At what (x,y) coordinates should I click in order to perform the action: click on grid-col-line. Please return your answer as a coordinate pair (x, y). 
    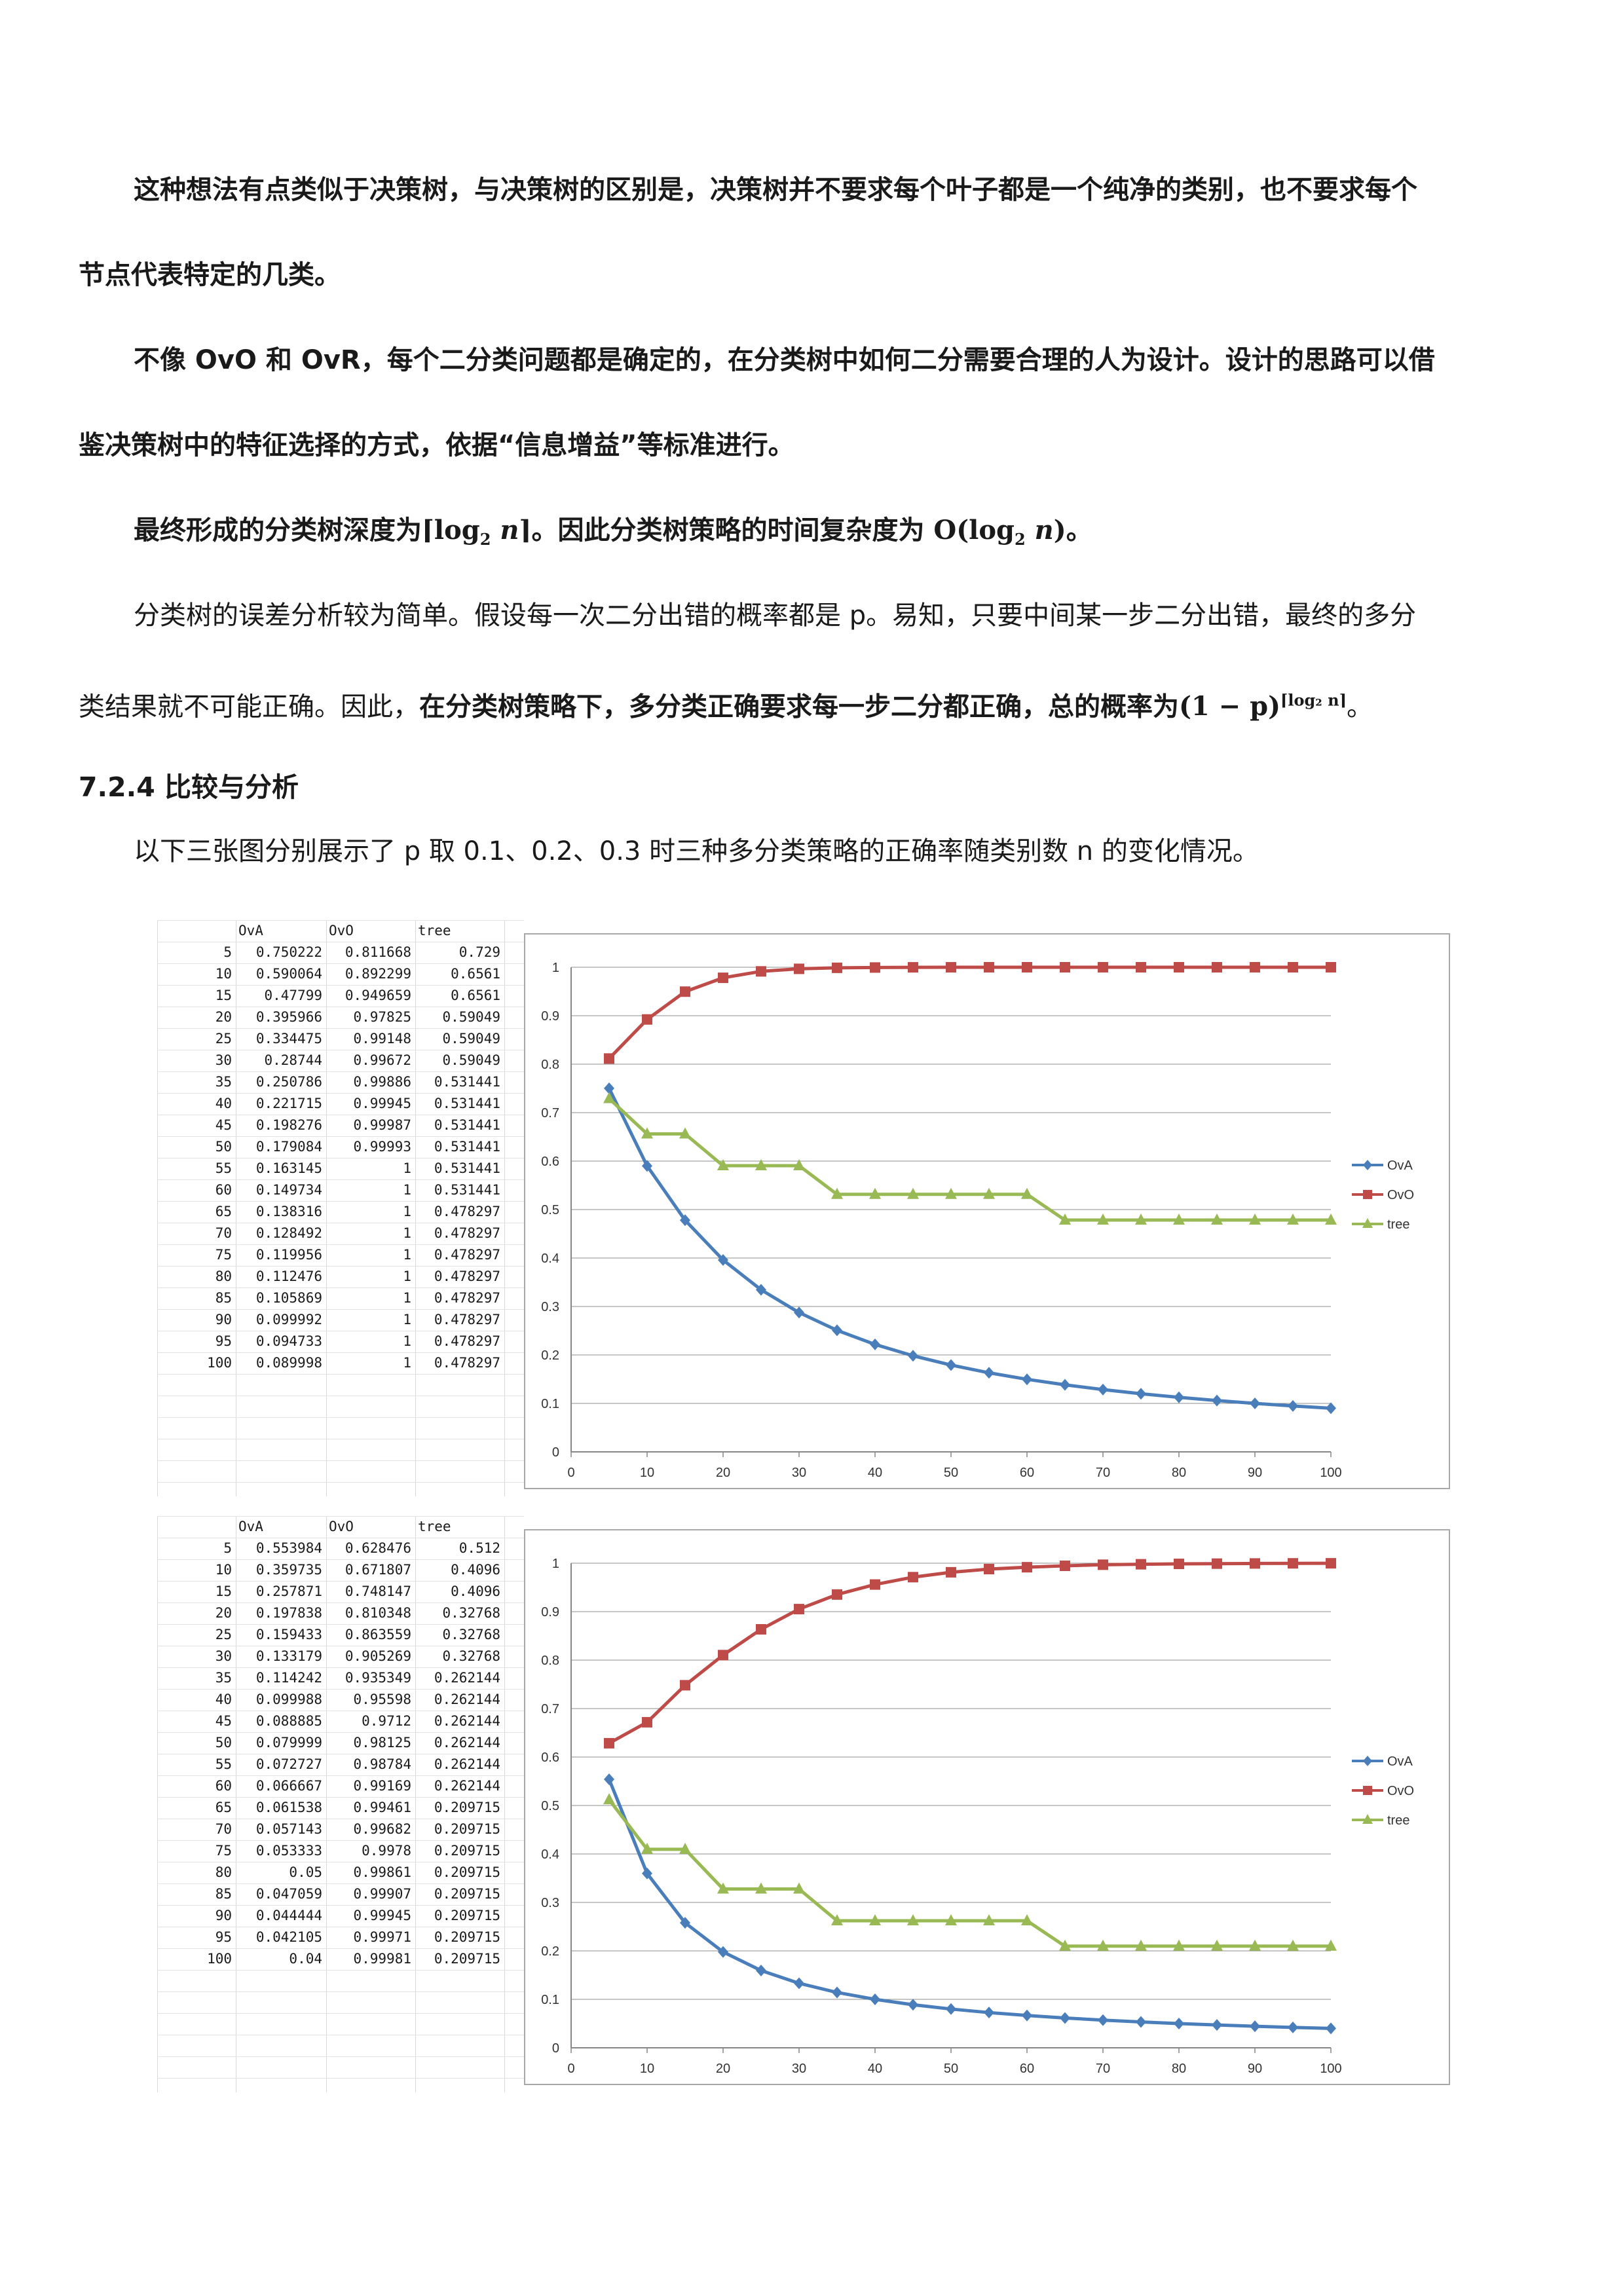
    Looking at the image, I should click on (415, 1208).